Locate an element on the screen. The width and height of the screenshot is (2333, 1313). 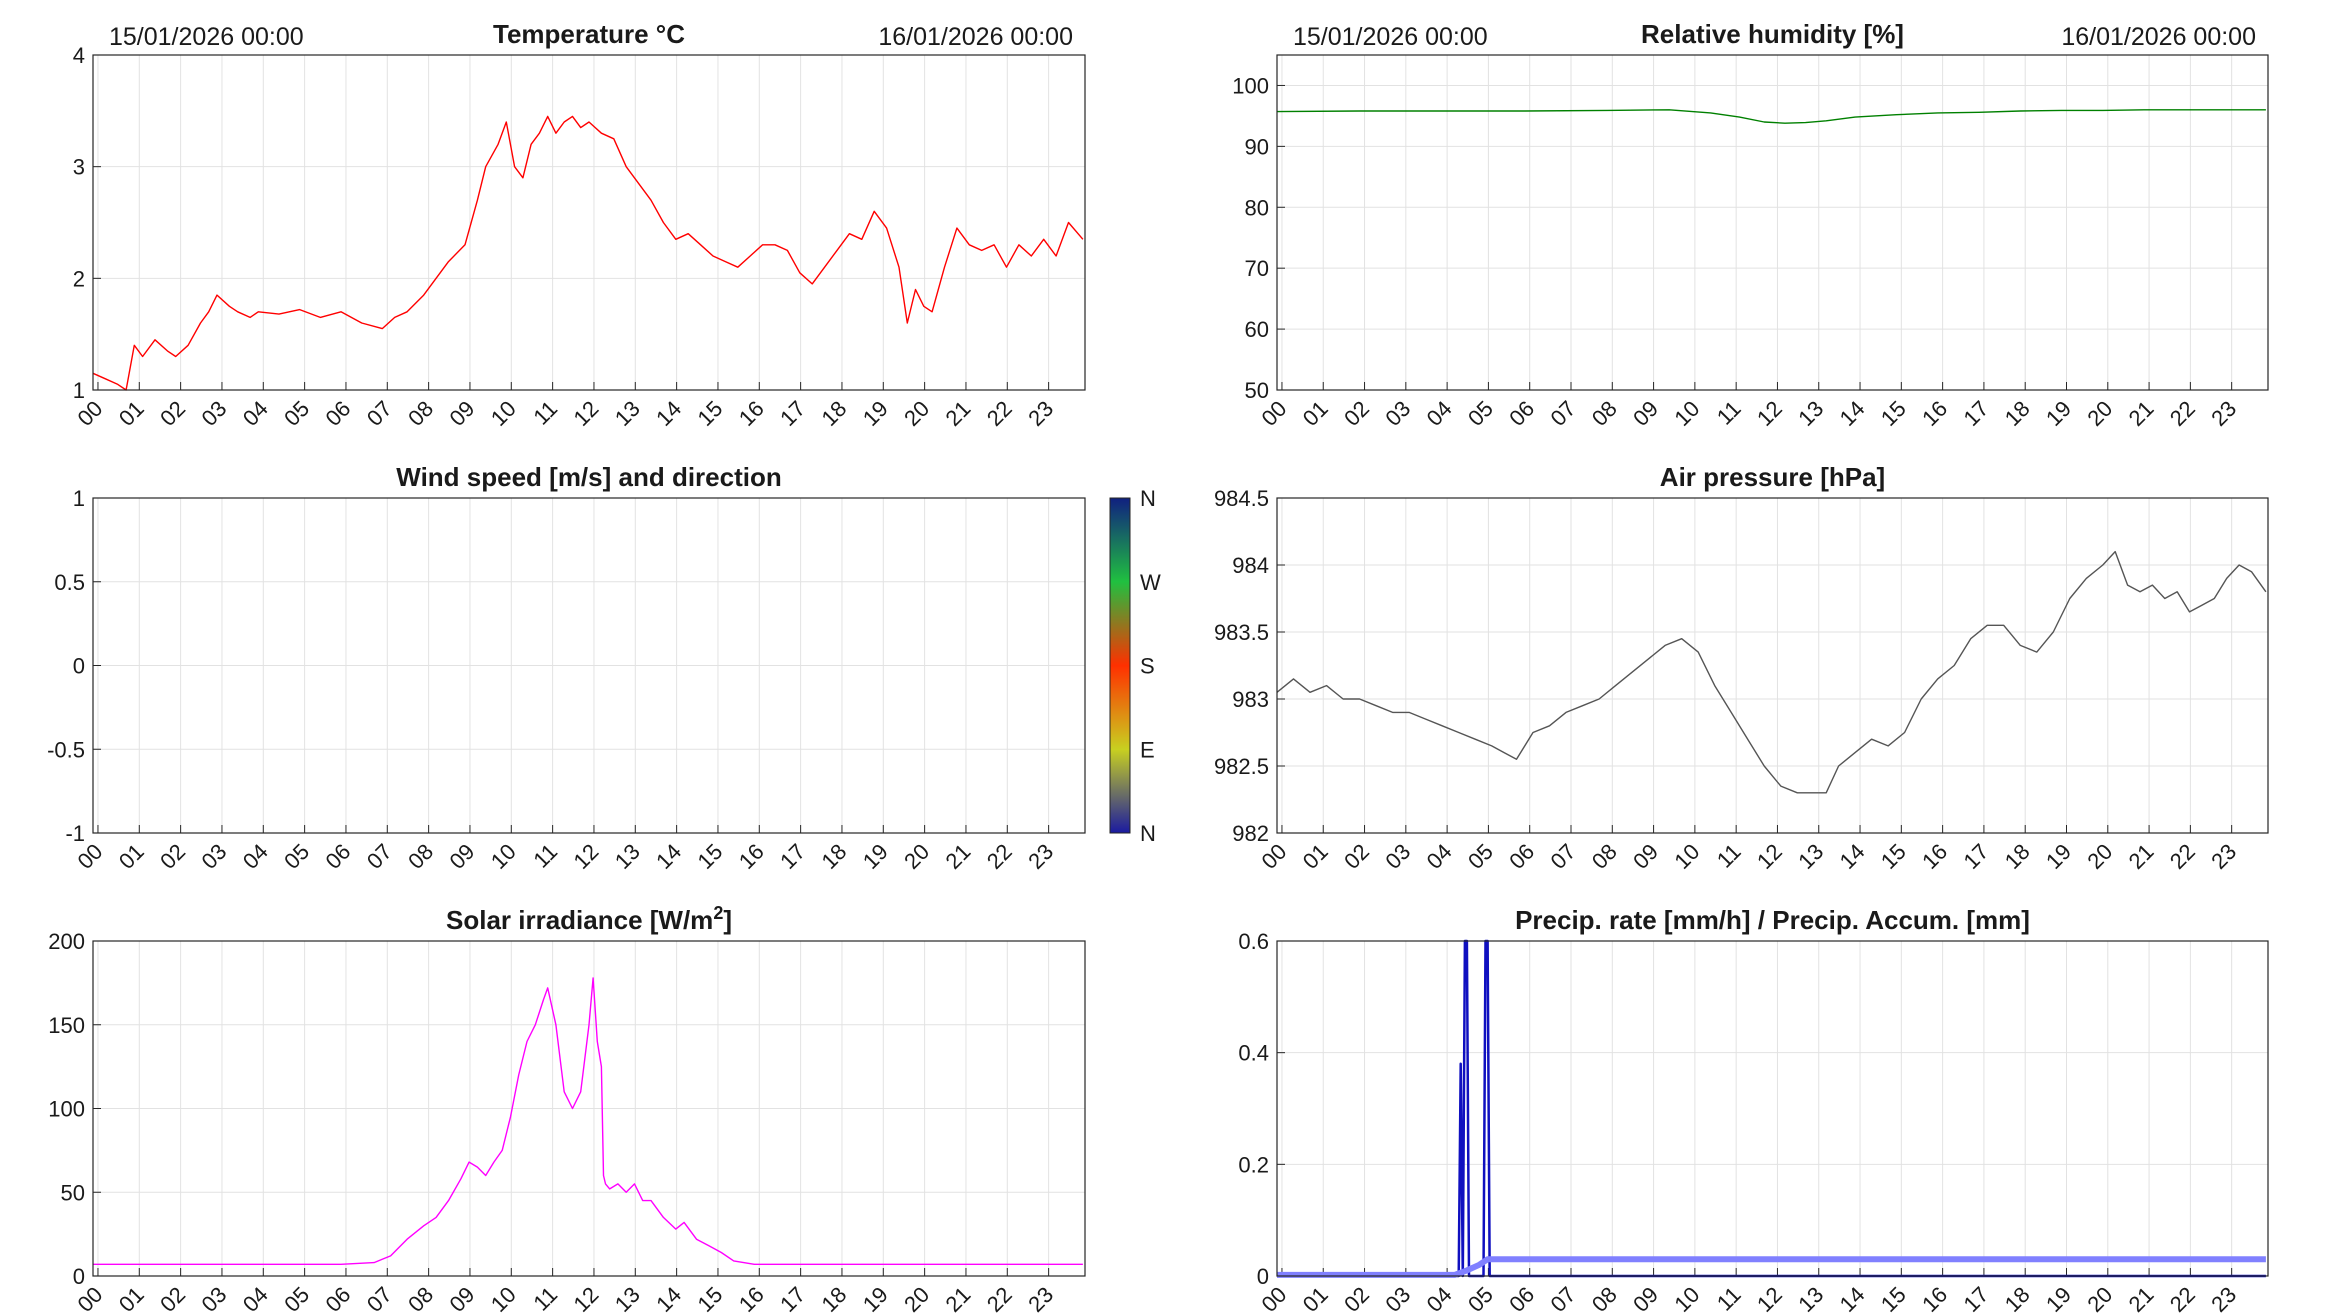
date-end-label: 16/01/2026 00:00 is located at coordinates (975, 37).